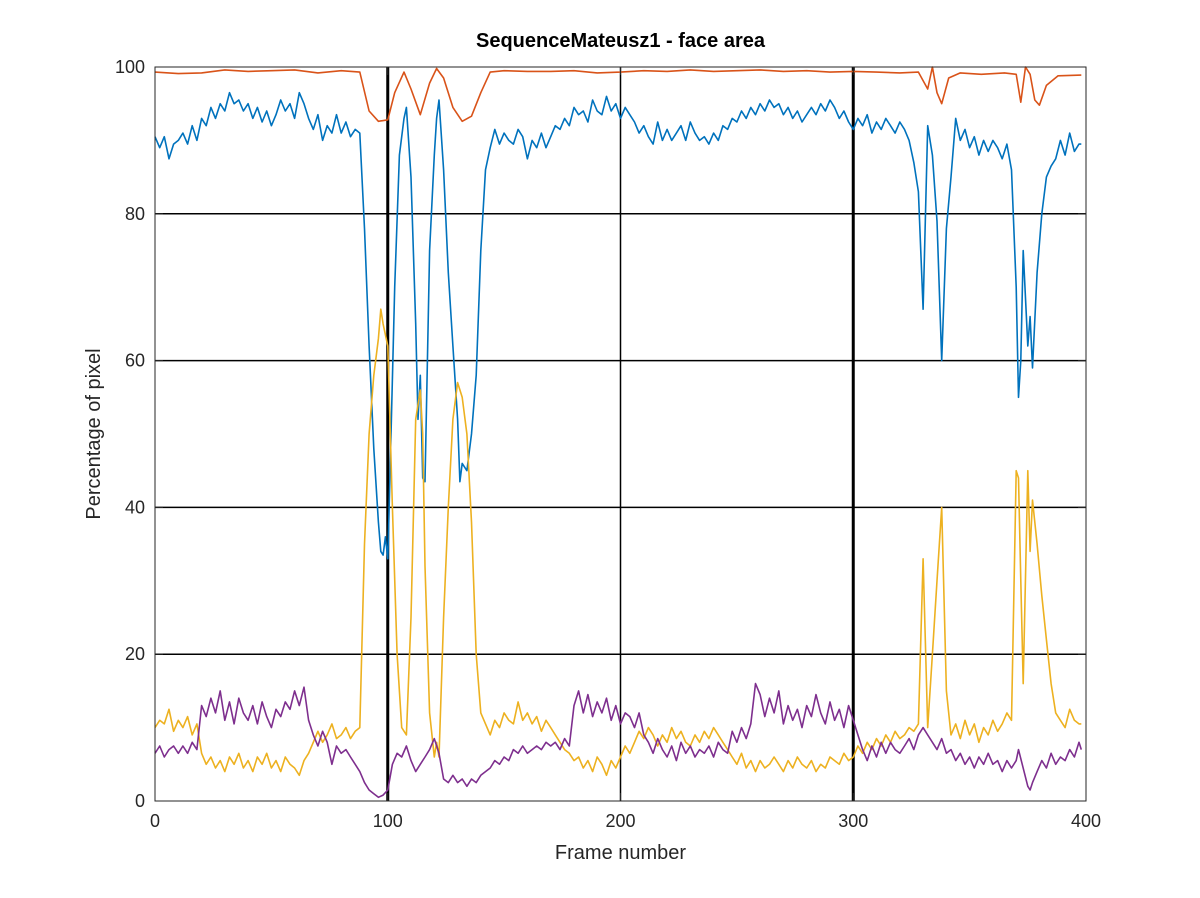 This screenshot has height=898, width=1200. Describe the element at coordinates (135, 507) in the screenshot. I see `y-tick-label: 40` at that location.